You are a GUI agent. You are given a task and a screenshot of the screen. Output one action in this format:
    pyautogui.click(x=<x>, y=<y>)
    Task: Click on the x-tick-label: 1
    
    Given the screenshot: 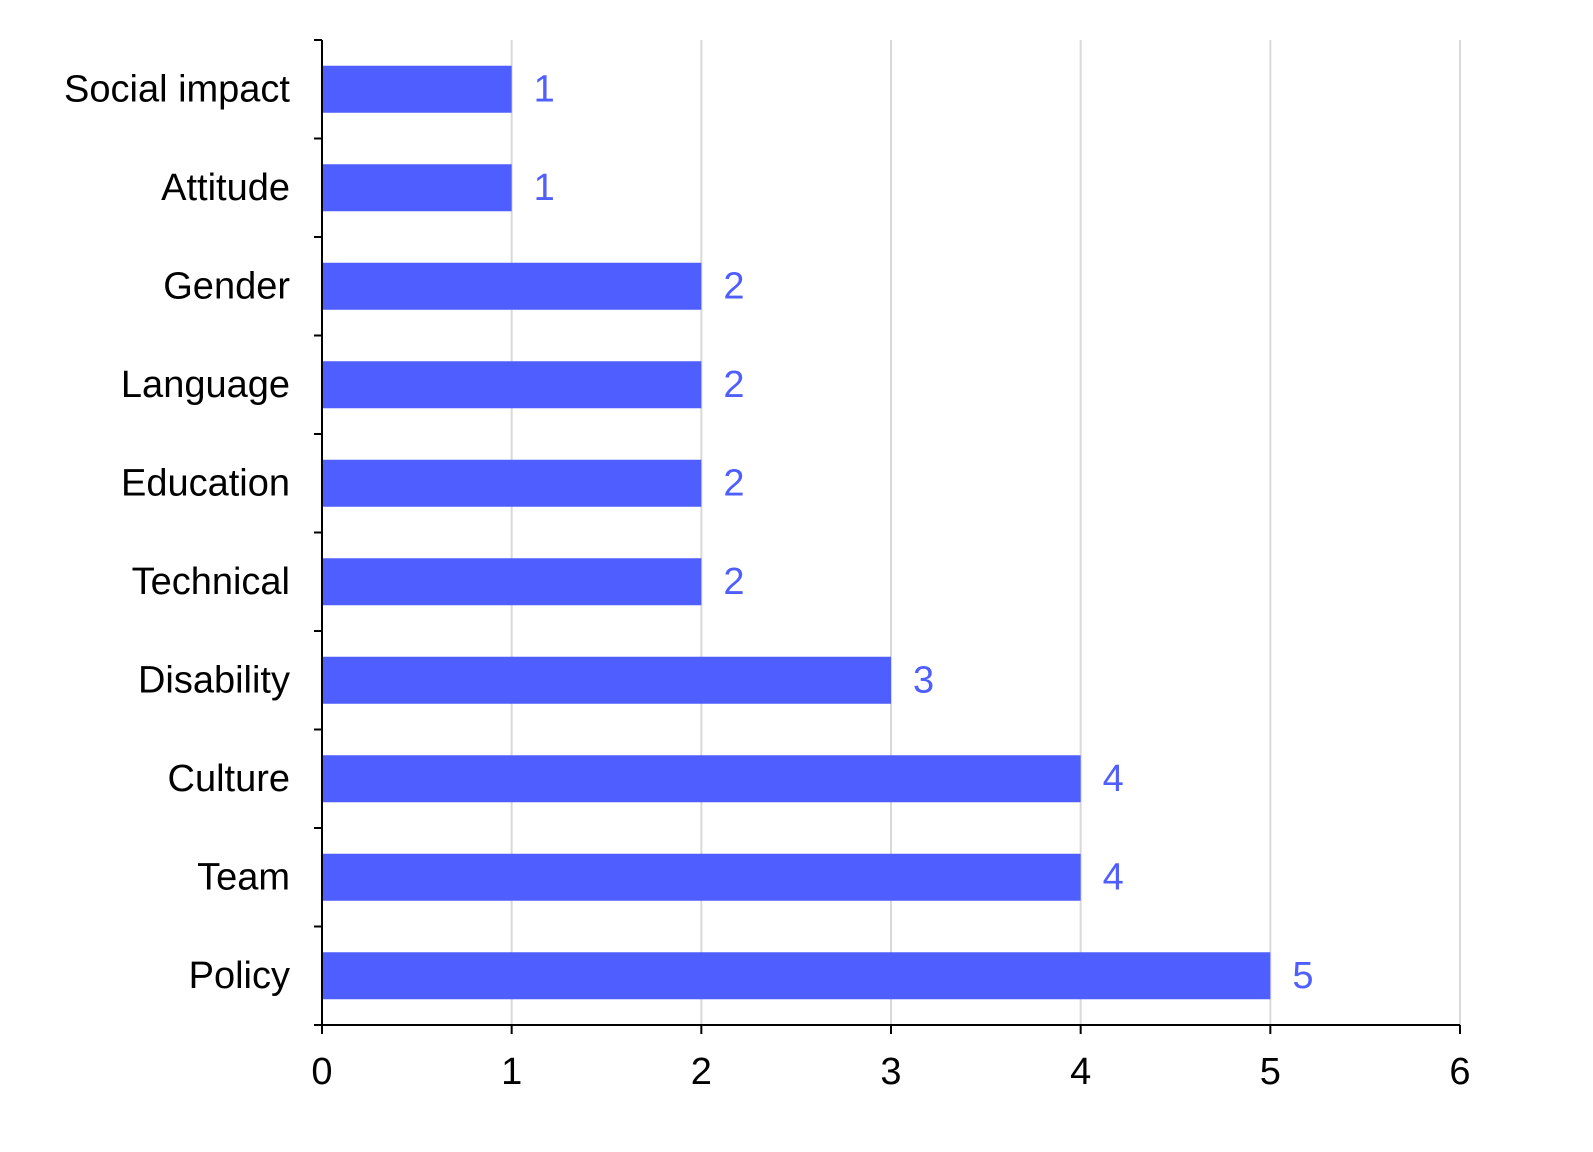 What is the action you would take?
    pyautogui.click(x=511, y=1072)
    